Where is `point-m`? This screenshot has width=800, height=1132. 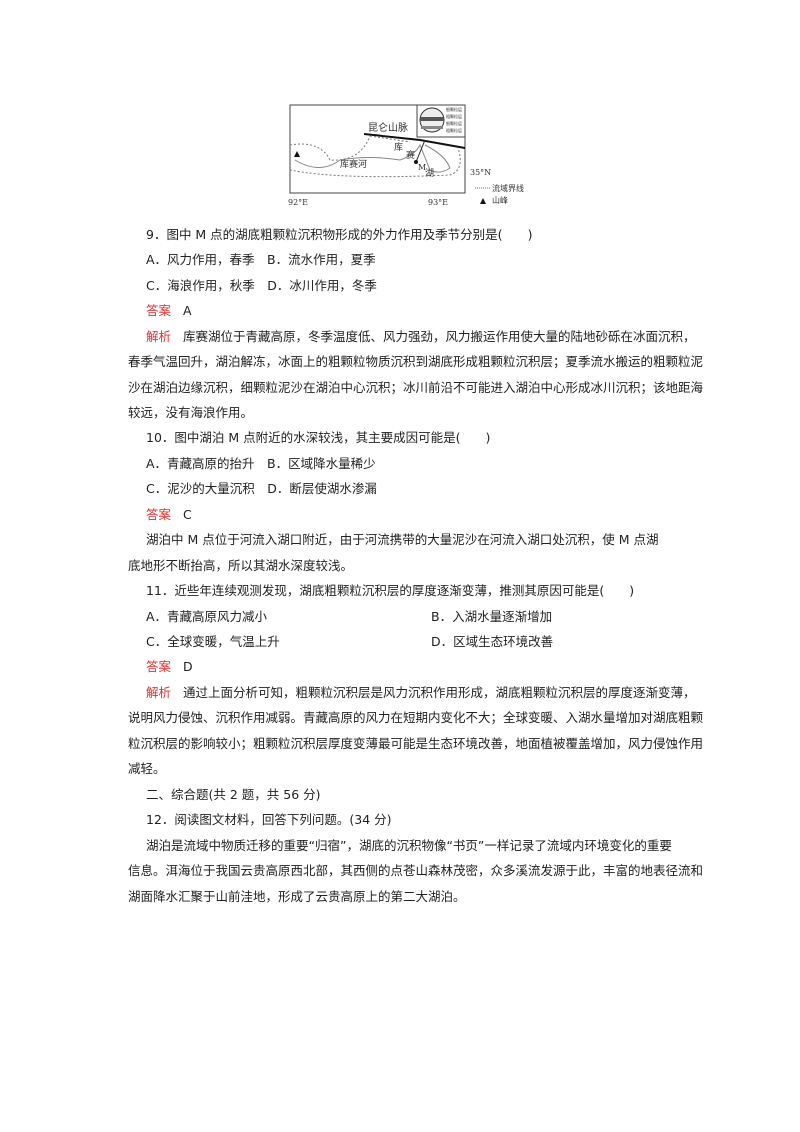
point-m is located at coordinates (416, 162).